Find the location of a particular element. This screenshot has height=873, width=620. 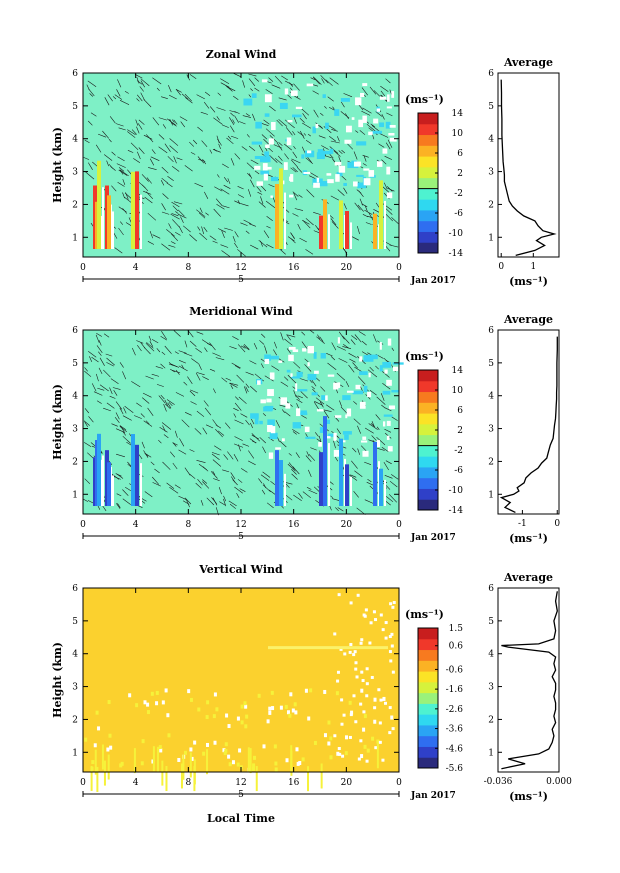

zonal-average-title: Average is located at coordinates (528, 62).